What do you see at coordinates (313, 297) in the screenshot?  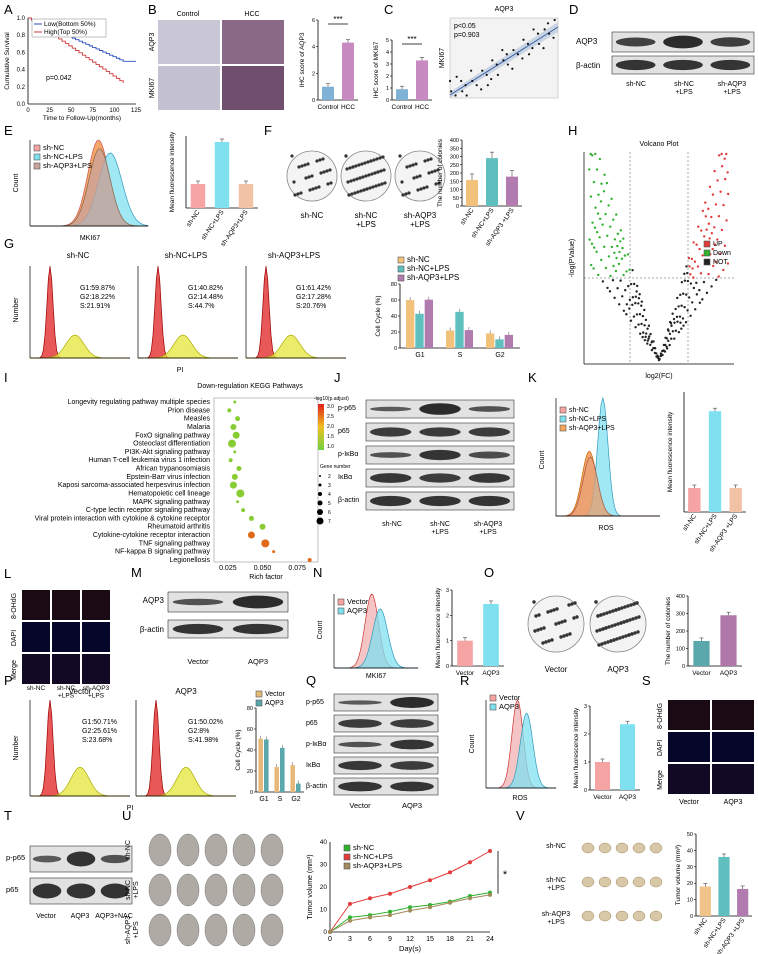 I see `cycle-stat: G2:17.28%` at bounding box center [313, 297].